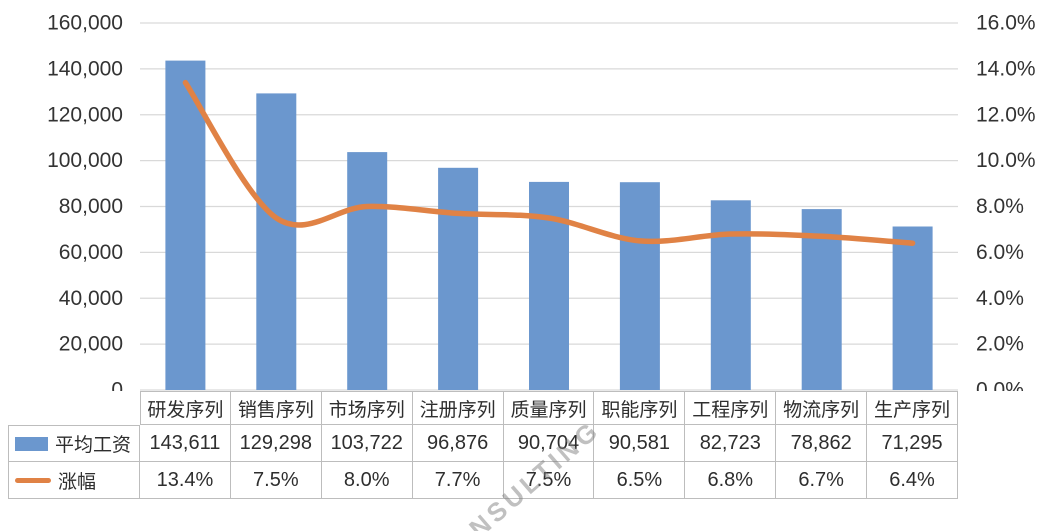  Describe the element at coordinates (822, 480) in the screenshot. I see `growth-value-cell: 6.7%` at that location.